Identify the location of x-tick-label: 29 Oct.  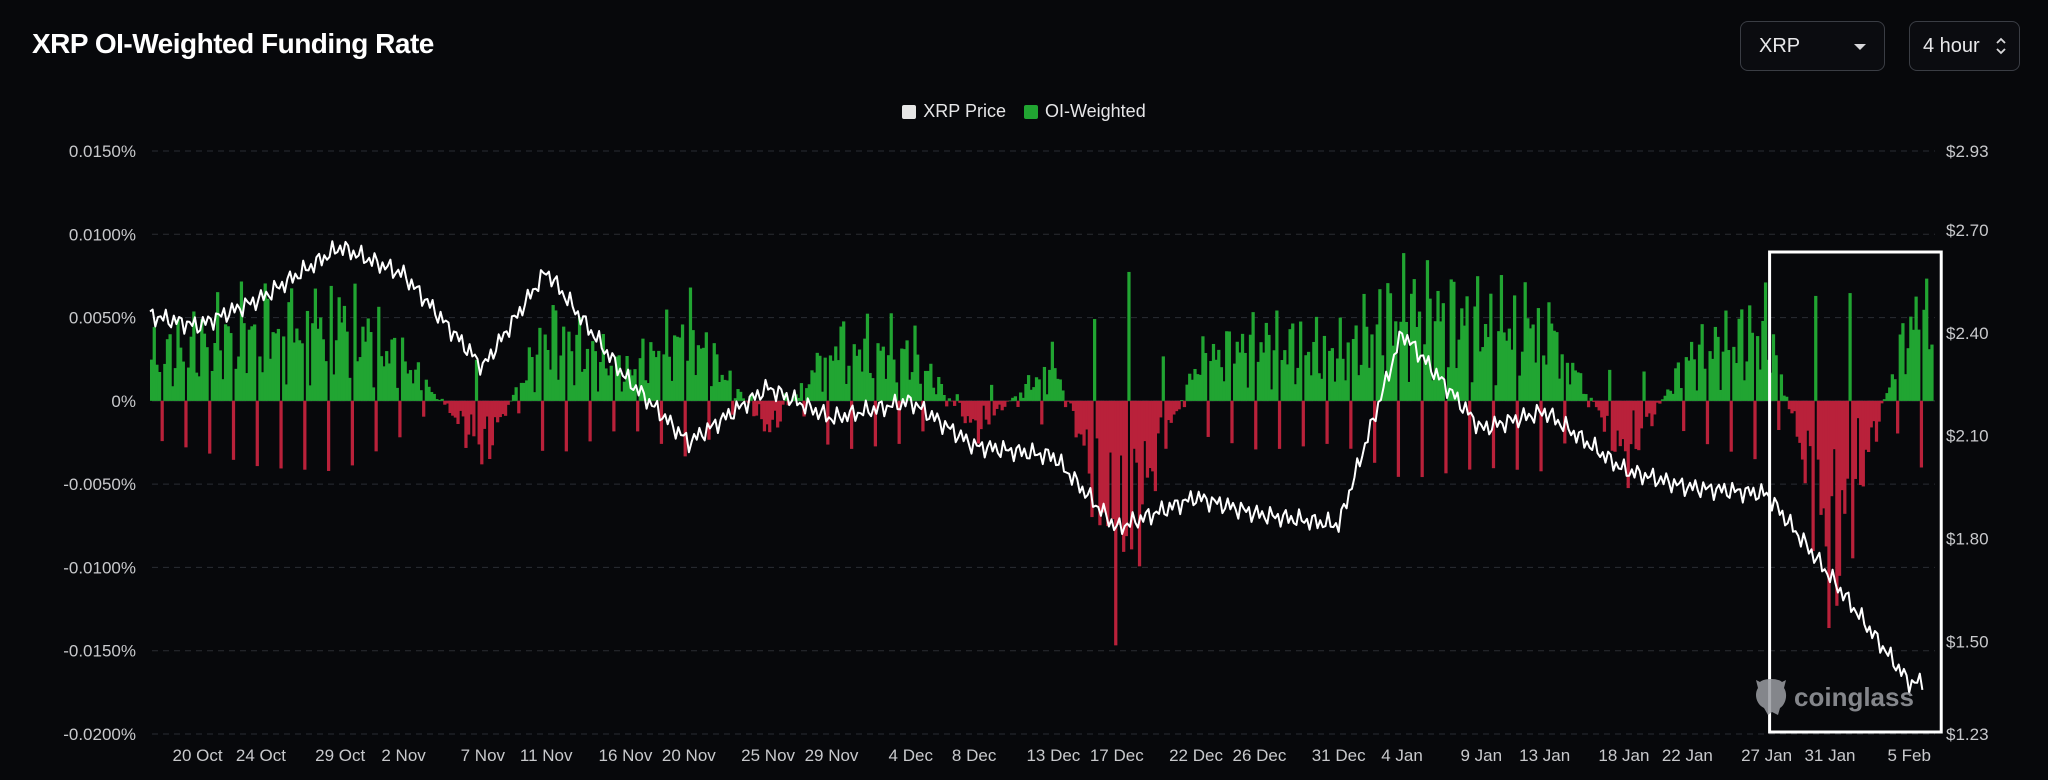
(340, 755).